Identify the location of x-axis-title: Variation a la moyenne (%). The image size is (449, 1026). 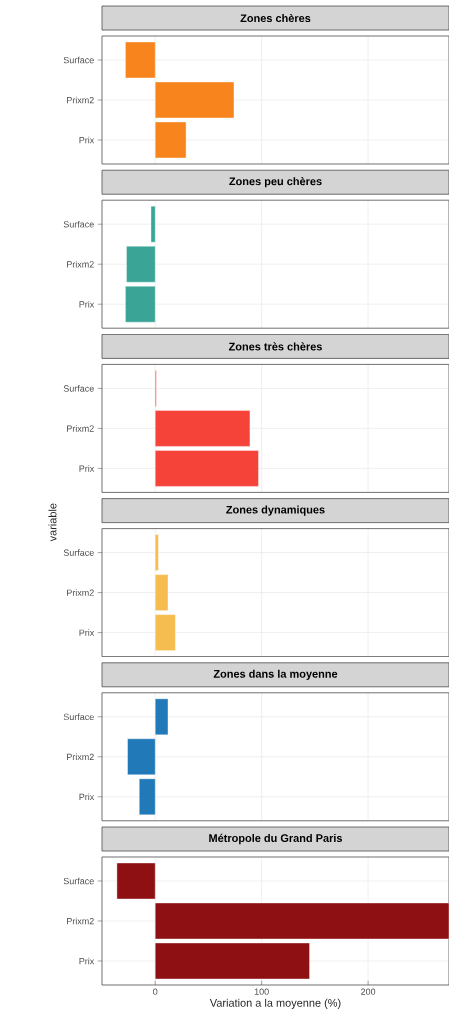
(275, 1003).